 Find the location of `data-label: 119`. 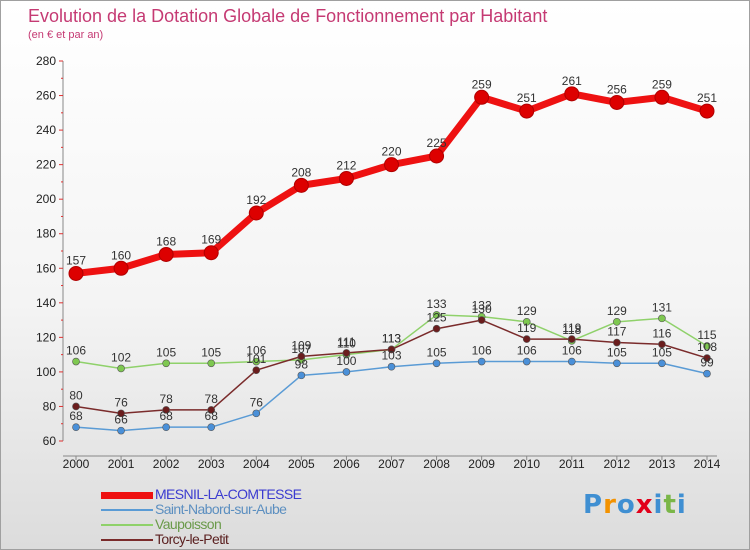

data-label: 119 is located at coordinates (526, 328).